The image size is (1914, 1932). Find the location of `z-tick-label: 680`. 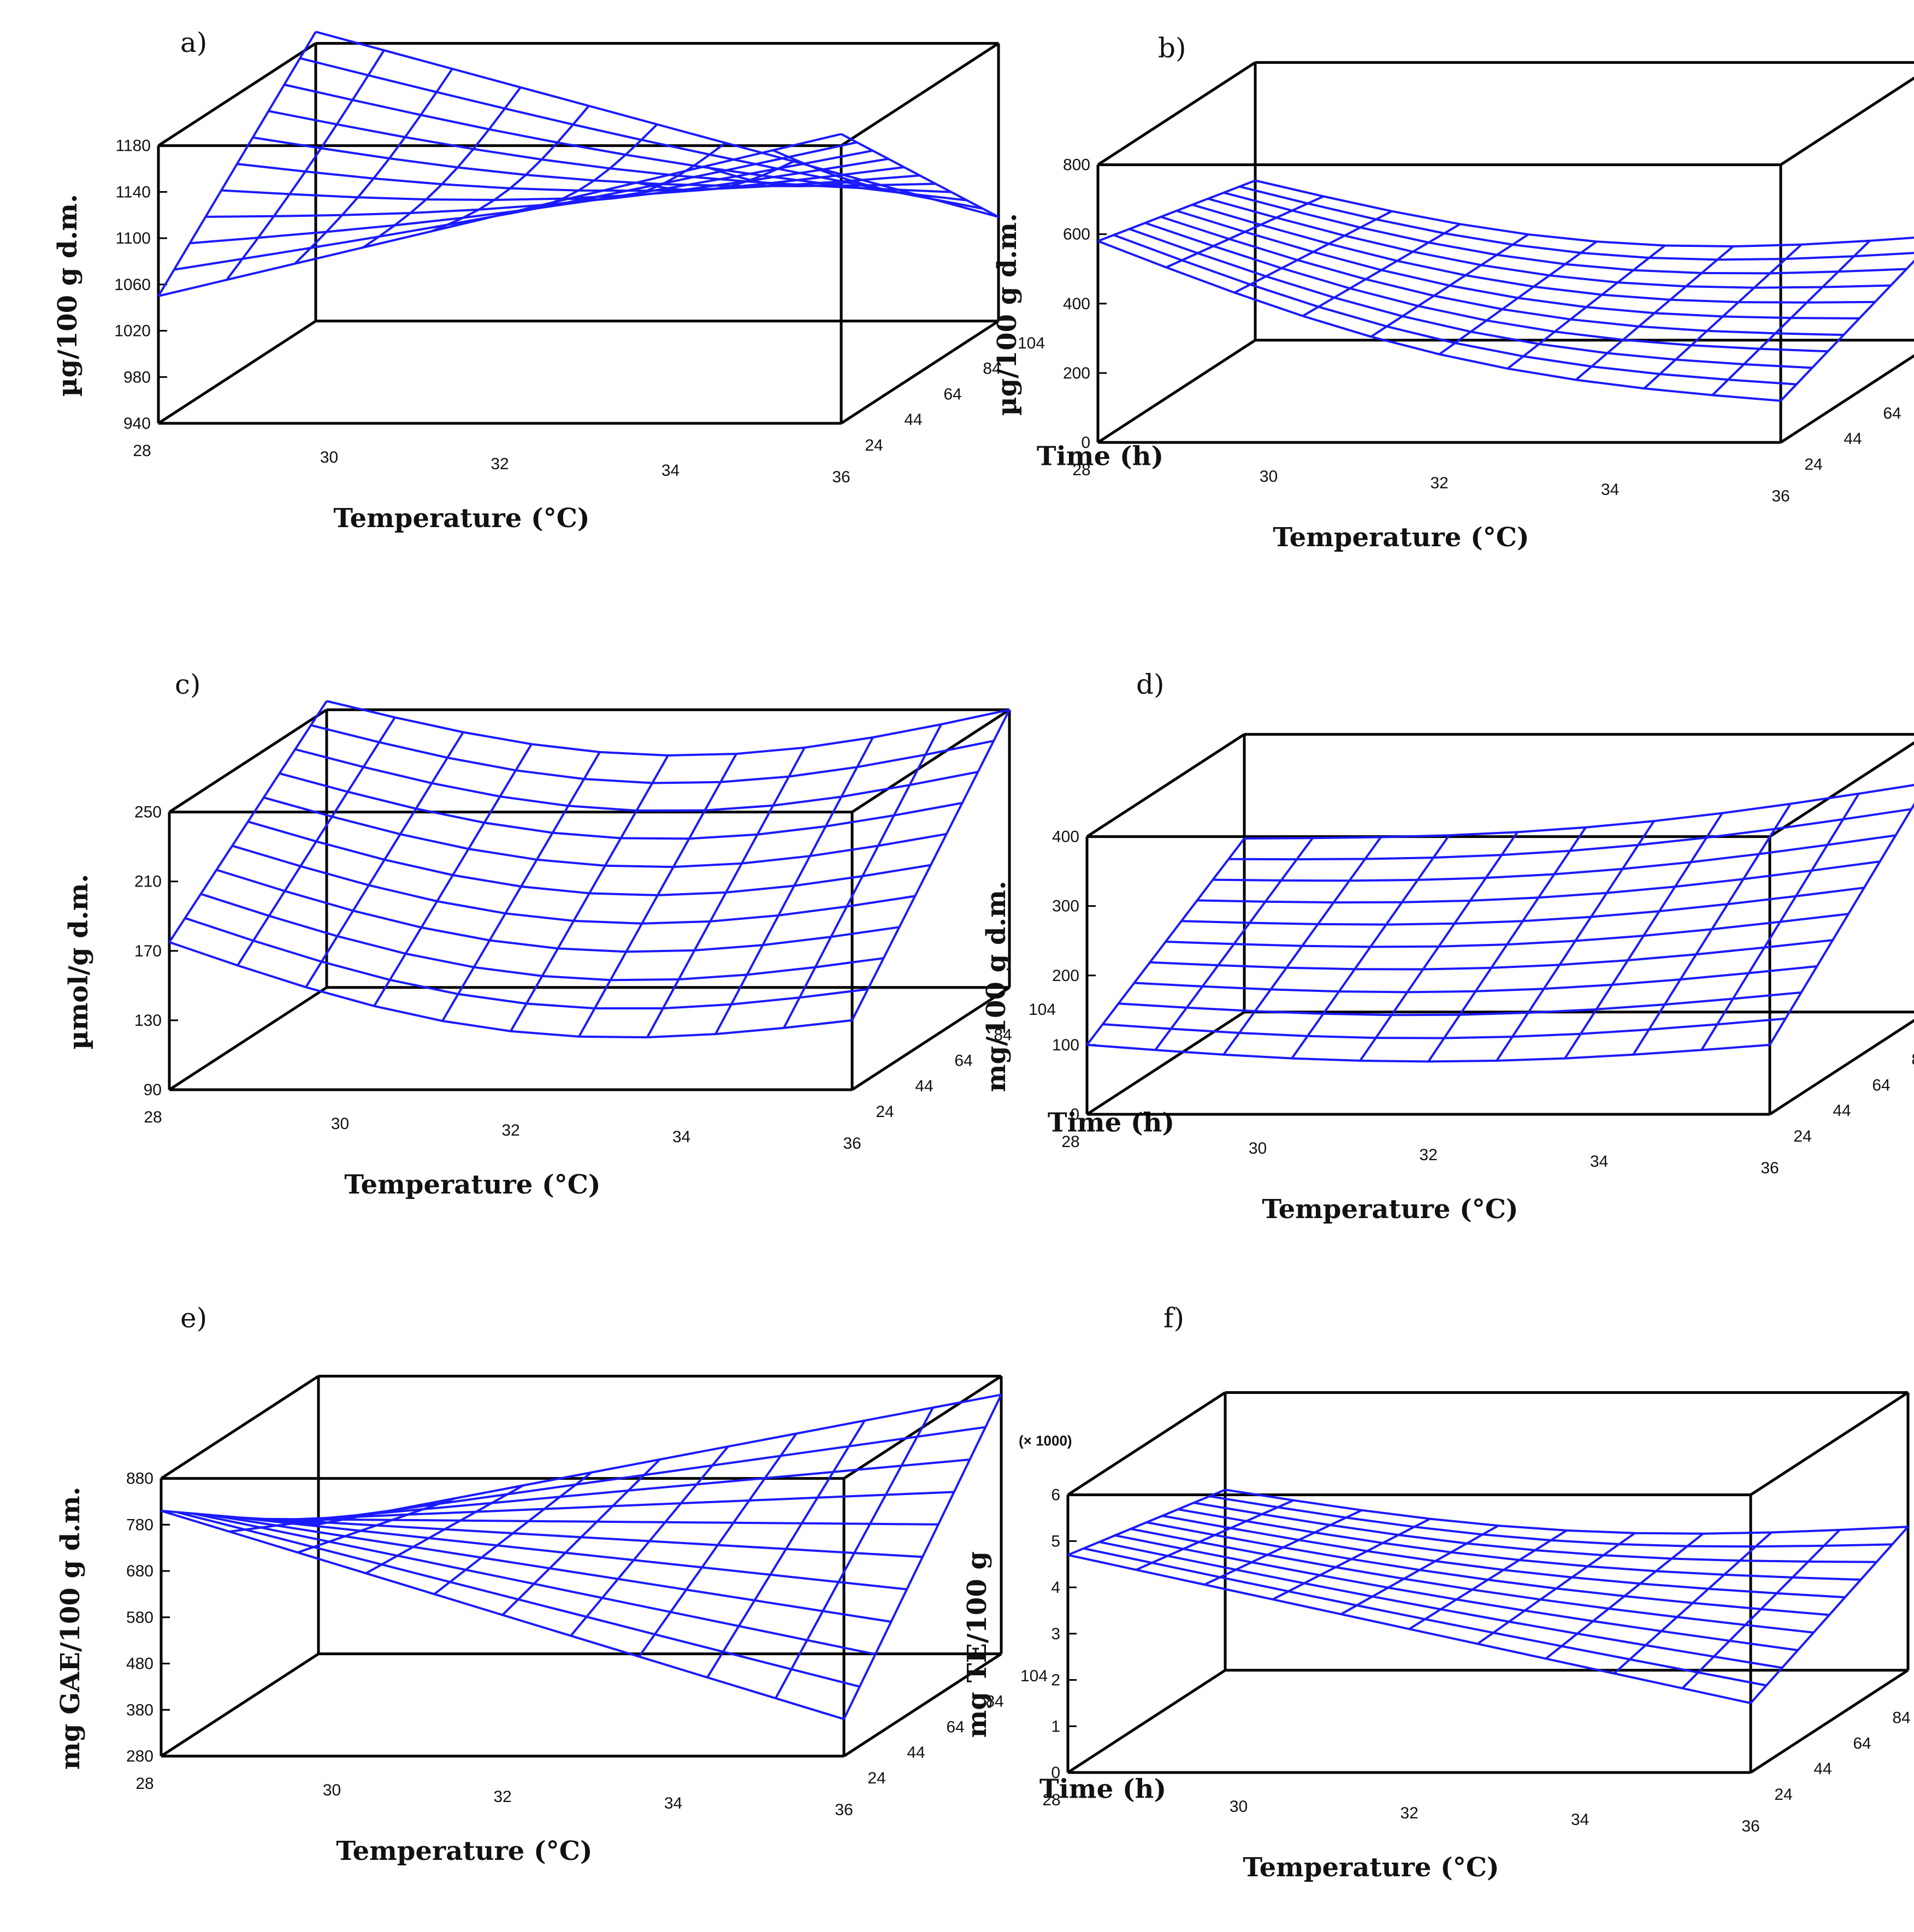

z-tick-label: 680 is located at coordinates (139, 1571).